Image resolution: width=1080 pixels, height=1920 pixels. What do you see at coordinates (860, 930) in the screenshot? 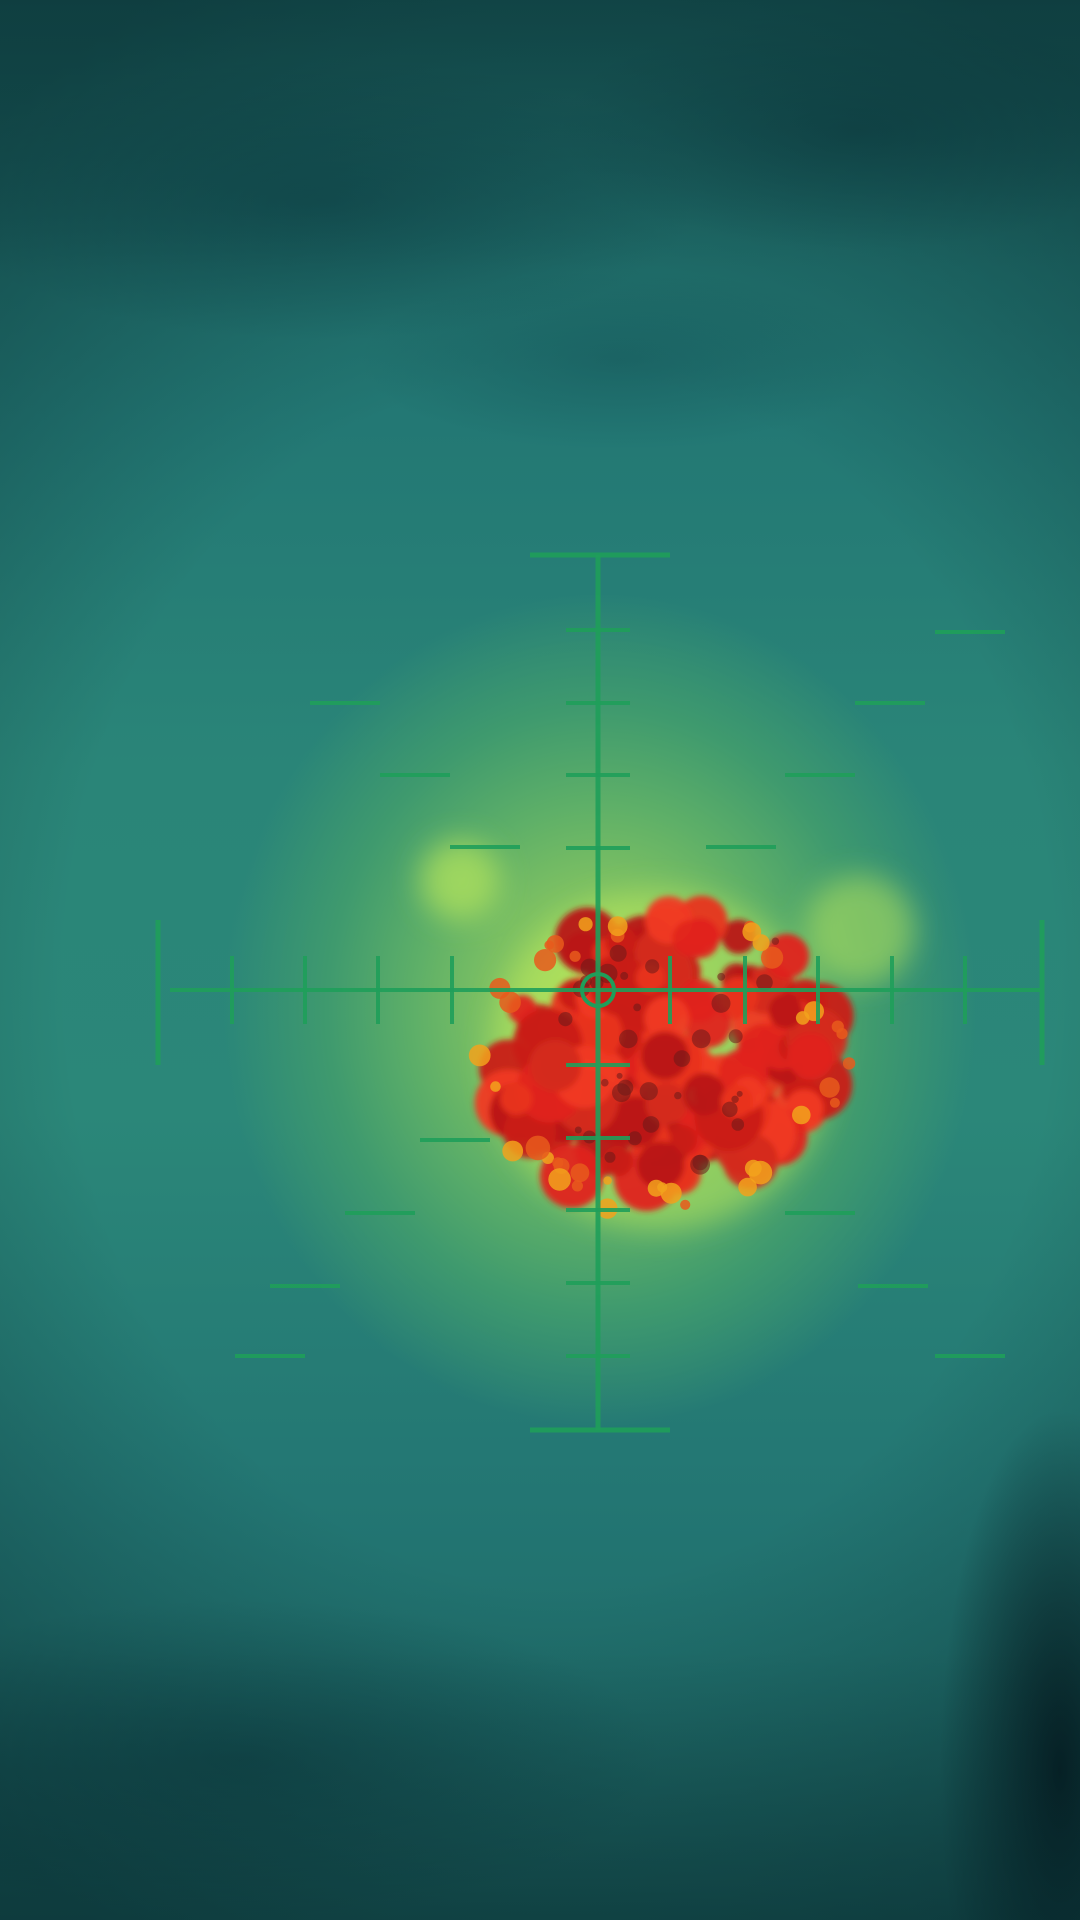
I see `hotspot-flare-right` at bounding box center [860, 930].